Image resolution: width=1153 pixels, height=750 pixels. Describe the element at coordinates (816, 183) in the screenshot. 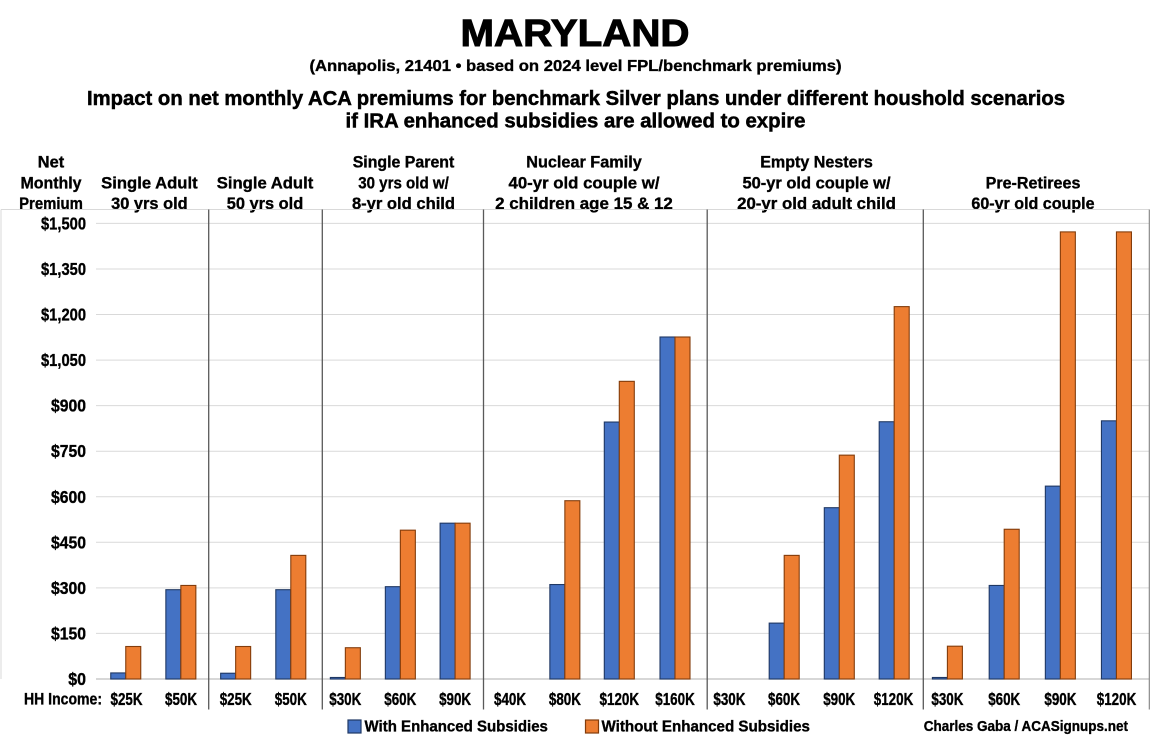

I see `svg-text: 50-yr old couple w/` at that location.